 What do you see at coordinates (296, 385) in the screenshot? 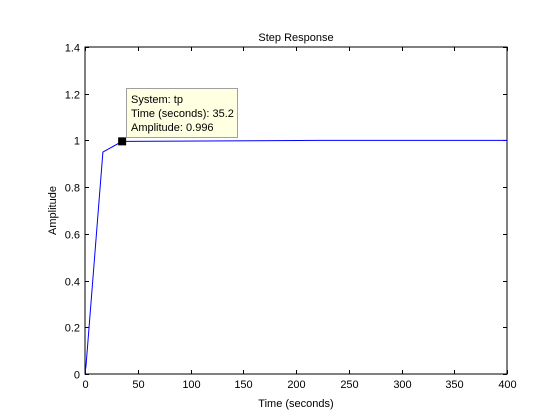
I see `x-tick-label: 200` at bounding box center [296, 385].